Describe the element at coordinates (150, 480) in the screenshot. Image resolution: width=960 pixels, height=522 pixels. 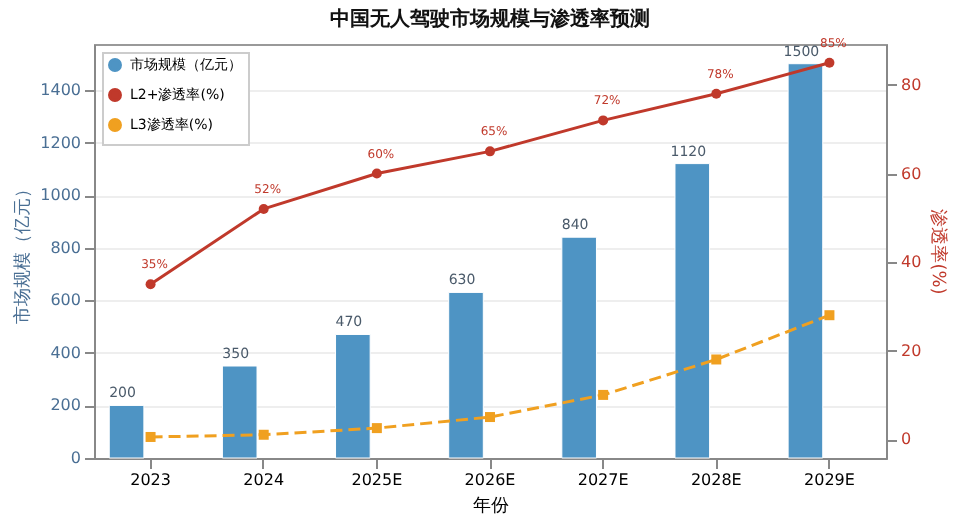
I see `x-tick-label: 2023` at that location.